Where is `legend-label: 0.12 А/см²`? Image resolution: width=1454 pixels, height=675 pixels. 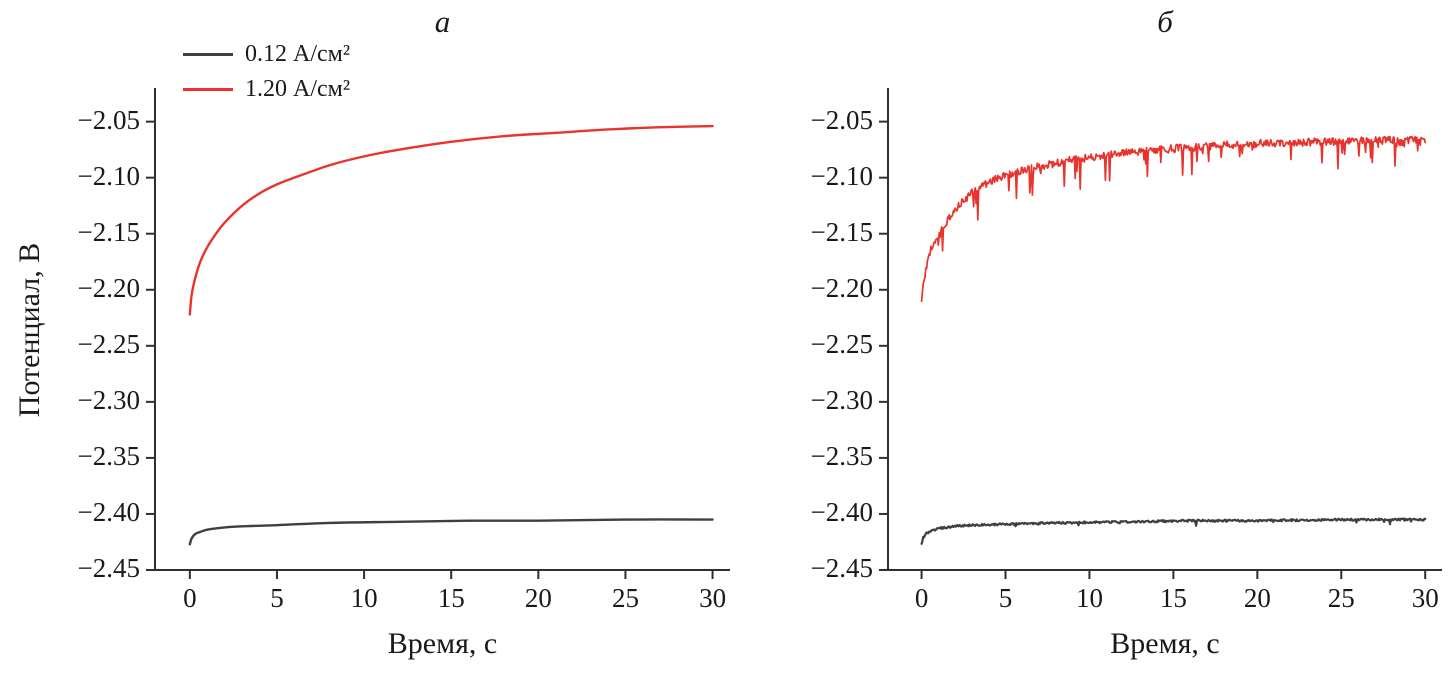 legend-label: 0.12 А/см² is located at coordinates (298, 54).